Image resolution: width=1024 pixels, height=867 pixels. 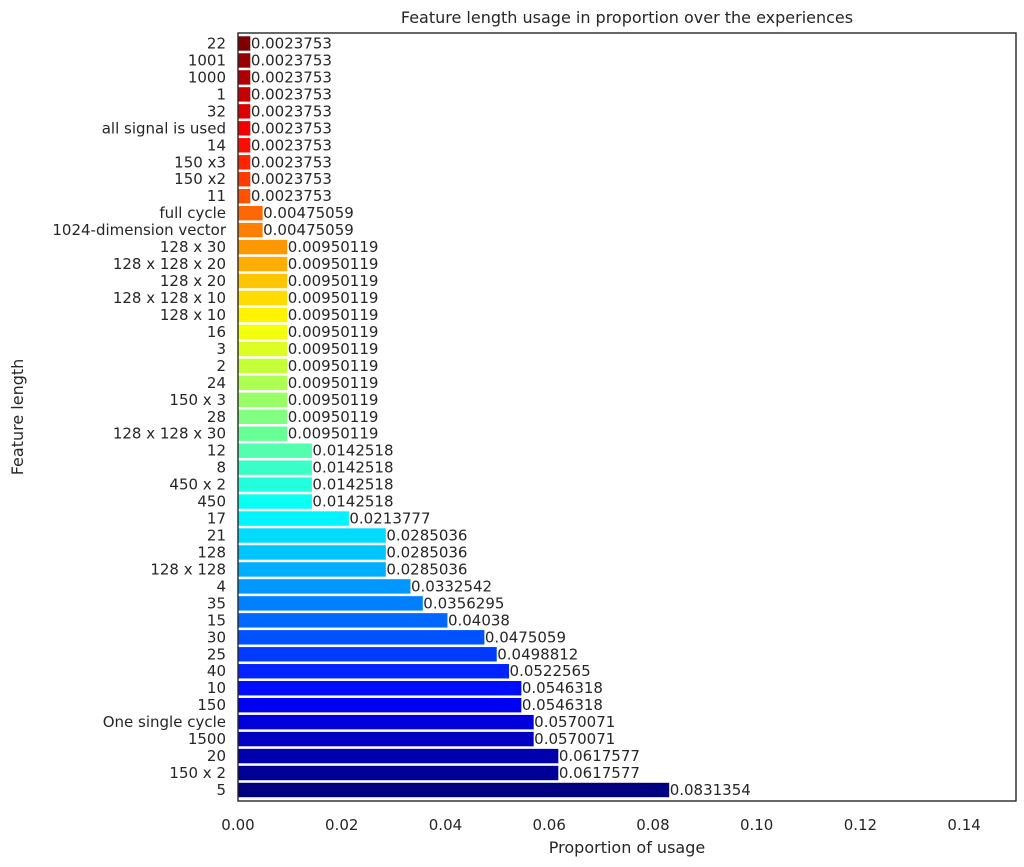 What do you see at coordinates (192, 213) in the screenshot?
I see `y-tick-label: full cycle` at bounding box center [192, 213].